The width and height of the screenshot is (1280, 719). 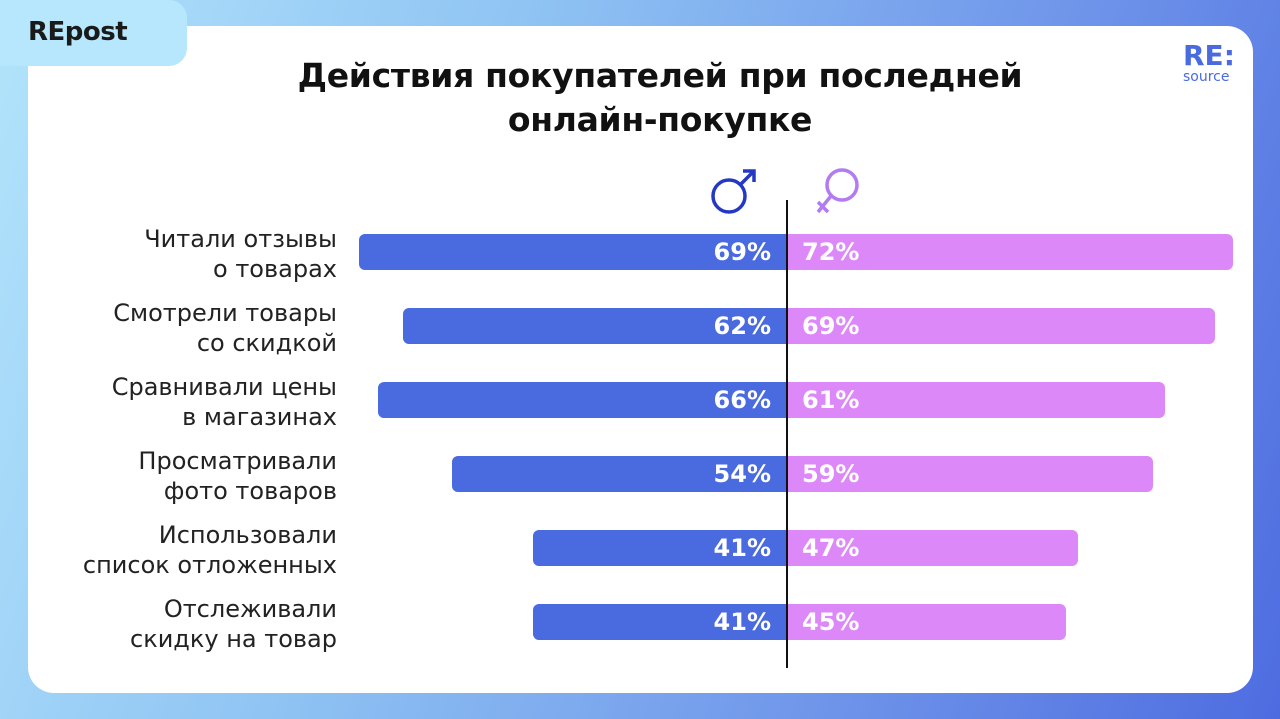 I want to click on category-label: Просматривали фото товаров, so click(x=177, y=476).